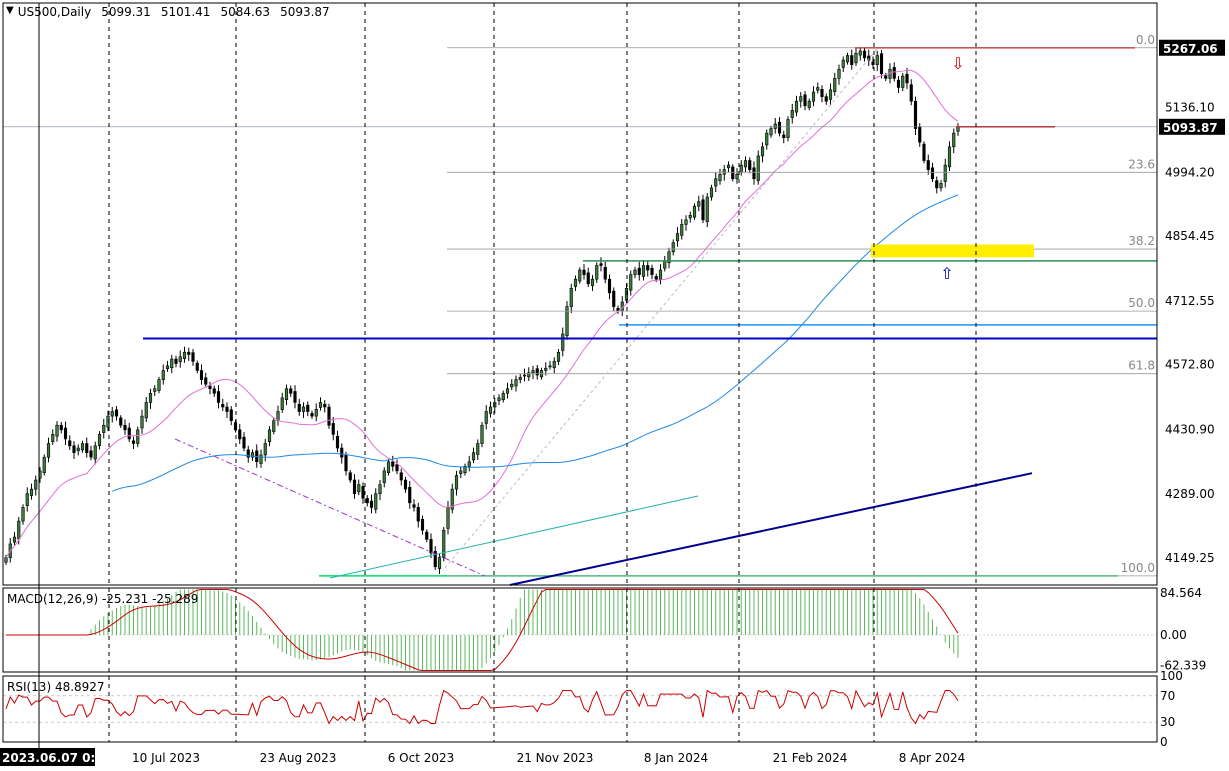  Describe the element at coordinates (1190, 108) in the screenshot. I see `price-tick-label: 5136.10` at that location.